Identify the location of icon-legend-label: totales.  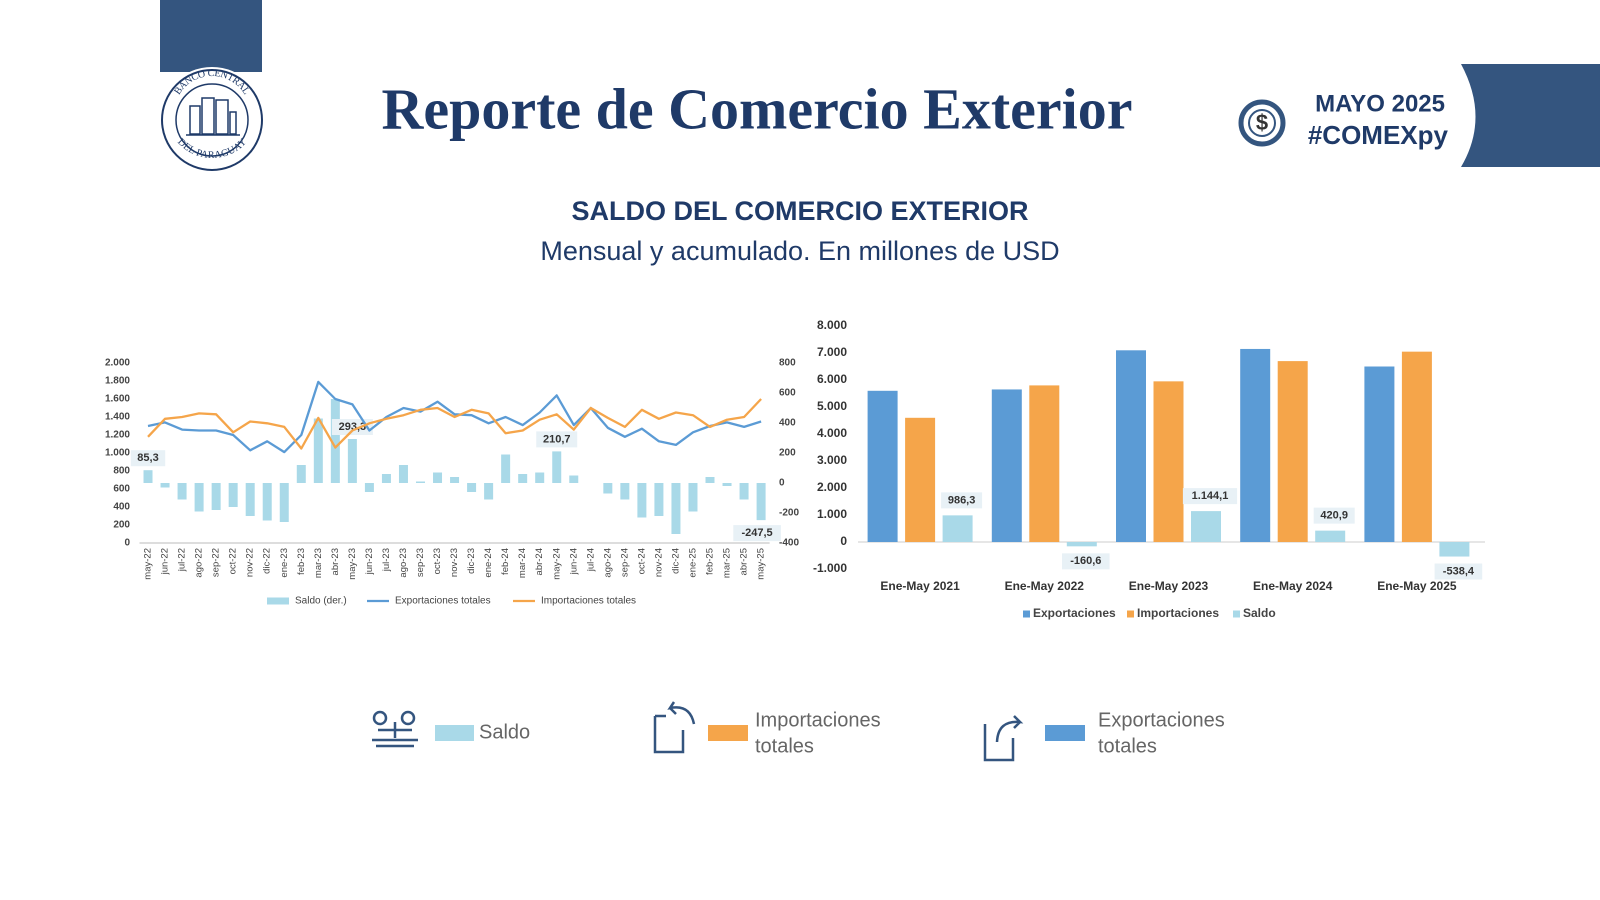
(1127, 746).